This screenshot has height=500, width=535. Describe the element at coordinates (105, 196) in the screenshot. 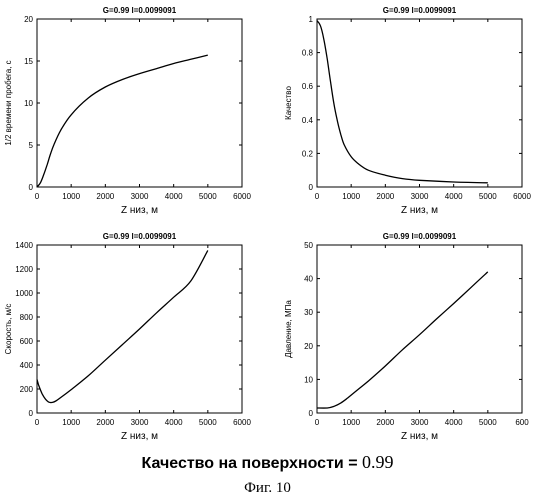

I see `chart-1-x-tick-label: 2000` at that location.